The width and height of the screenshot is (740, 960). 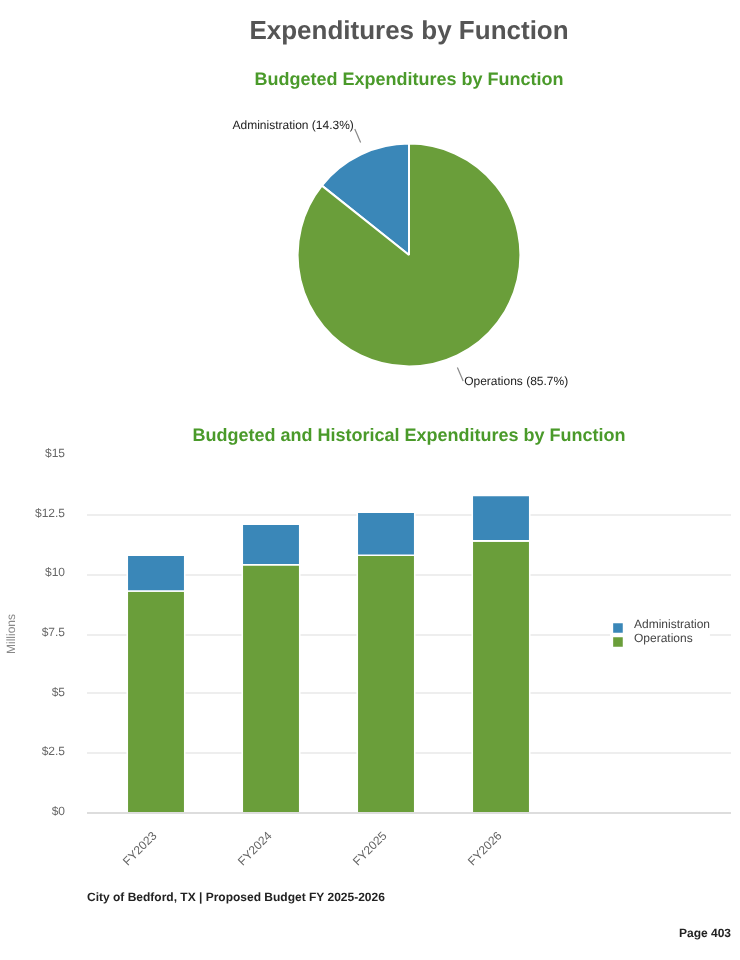 What do you see at coordinates (409, 30) in the screenshot?
I see `chart-title: Expenditures by Function` at bounding box center [409, 30].